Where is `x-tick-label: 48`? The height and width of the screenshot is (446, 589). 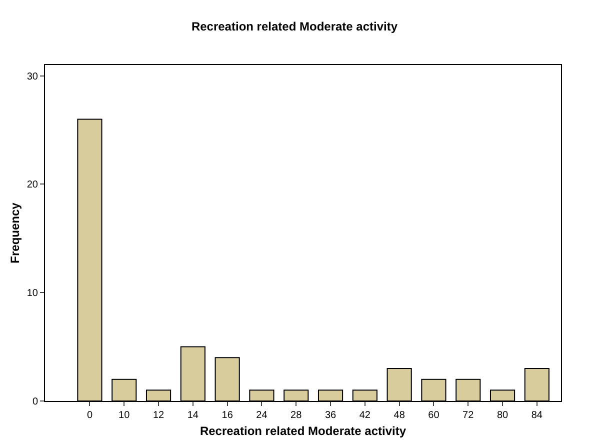
x-tick-label: 48 is located at coordinates (400, 415).